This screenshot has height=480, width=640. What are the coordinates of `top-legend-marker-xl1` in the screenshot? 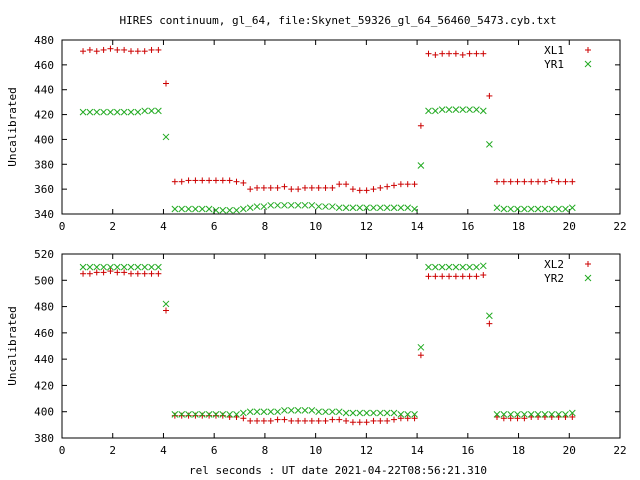 It's located at (588, 50).